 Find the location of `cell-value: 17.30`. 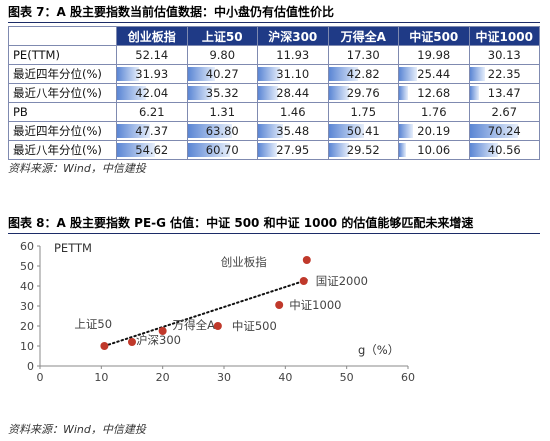

cell-value: 17.30 is located at coordinates (363, 55).